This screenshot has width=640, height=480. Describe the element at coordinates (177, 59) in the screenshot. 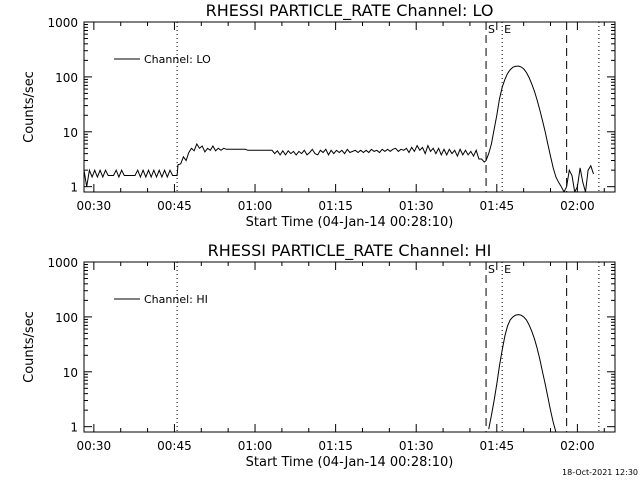

I see `legend-label: Channel: LO` at that location.